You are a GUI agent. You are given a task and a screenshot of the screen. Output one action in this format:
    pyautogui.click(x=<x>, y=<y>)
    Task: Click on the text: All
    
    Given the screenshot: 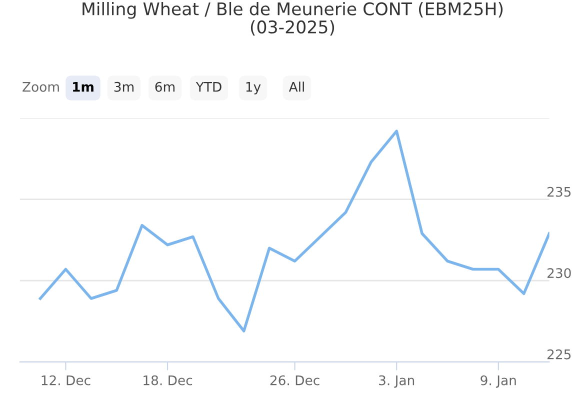 What is the action you would take?
    pyautogui.click(x=296, y=87)
    